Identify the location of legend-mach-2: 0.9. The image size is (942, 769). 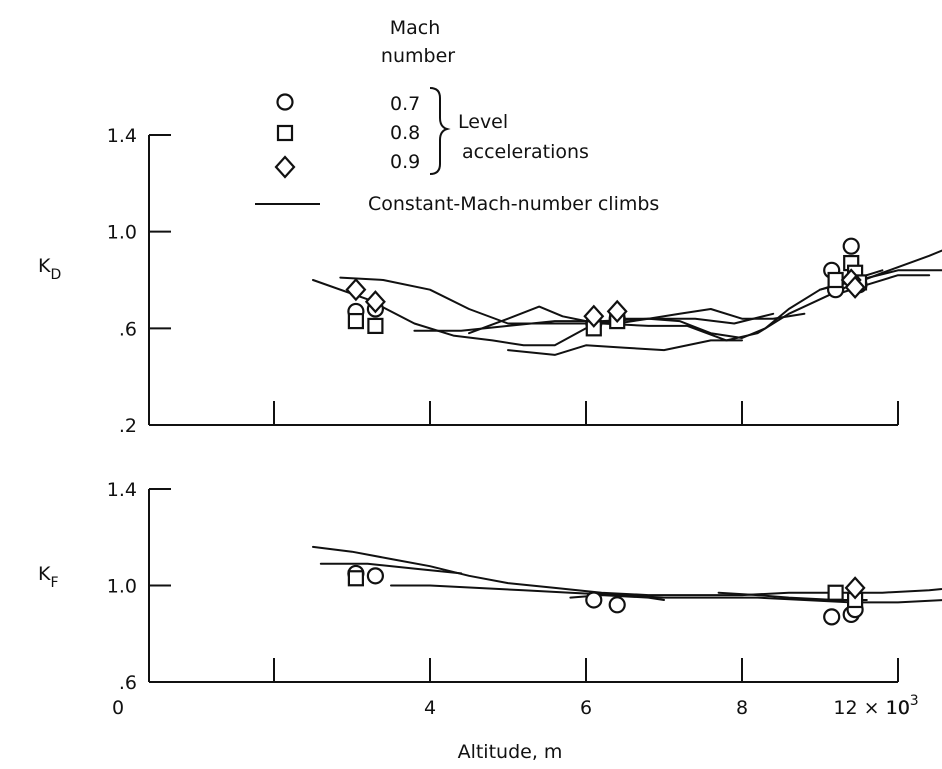
(405, 162).